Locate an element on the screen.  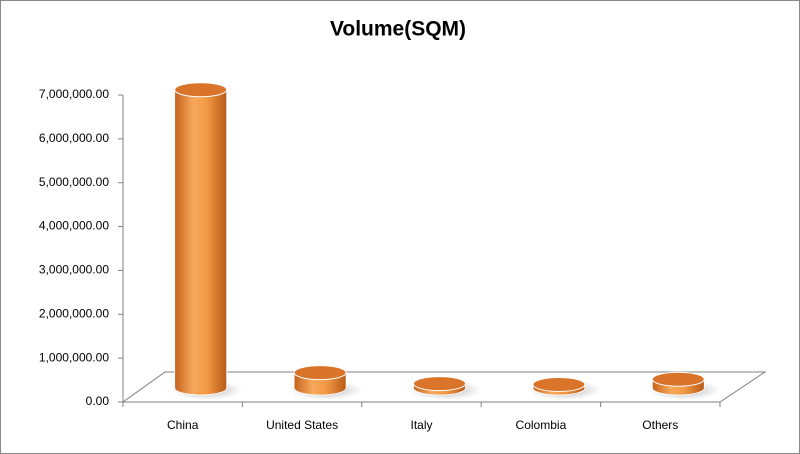
bar-body is located at coordinates (201, 242).